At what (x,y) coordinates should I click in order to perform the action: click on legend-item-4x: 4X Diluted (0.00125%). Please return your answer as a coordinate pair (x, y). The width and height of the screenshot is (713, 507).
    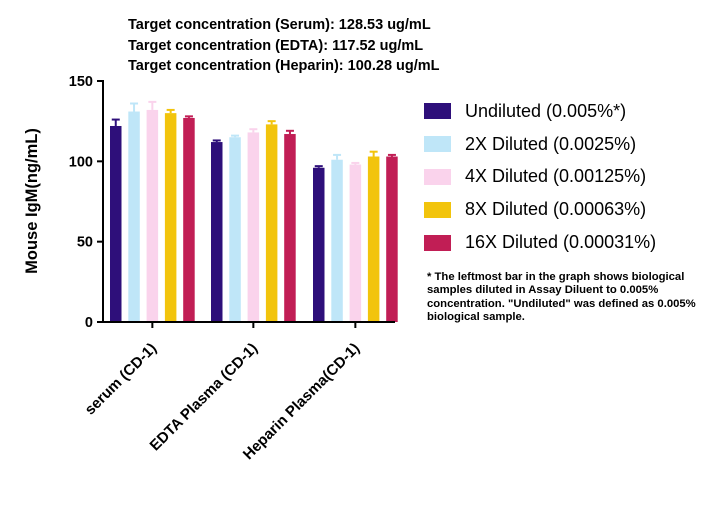
    Looking at the image, I should click on (540, 177).